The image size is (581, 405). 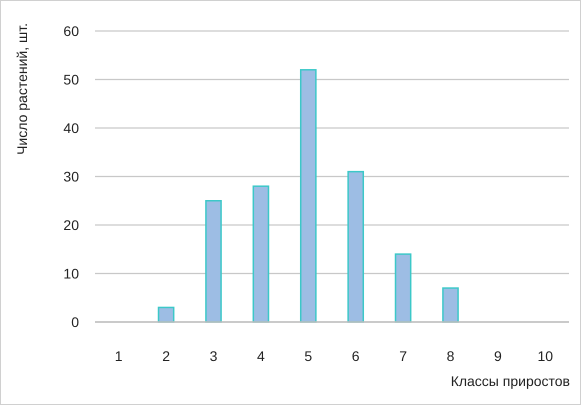 I want to click on y-tick-label: 20, so click(x=71, y=224).